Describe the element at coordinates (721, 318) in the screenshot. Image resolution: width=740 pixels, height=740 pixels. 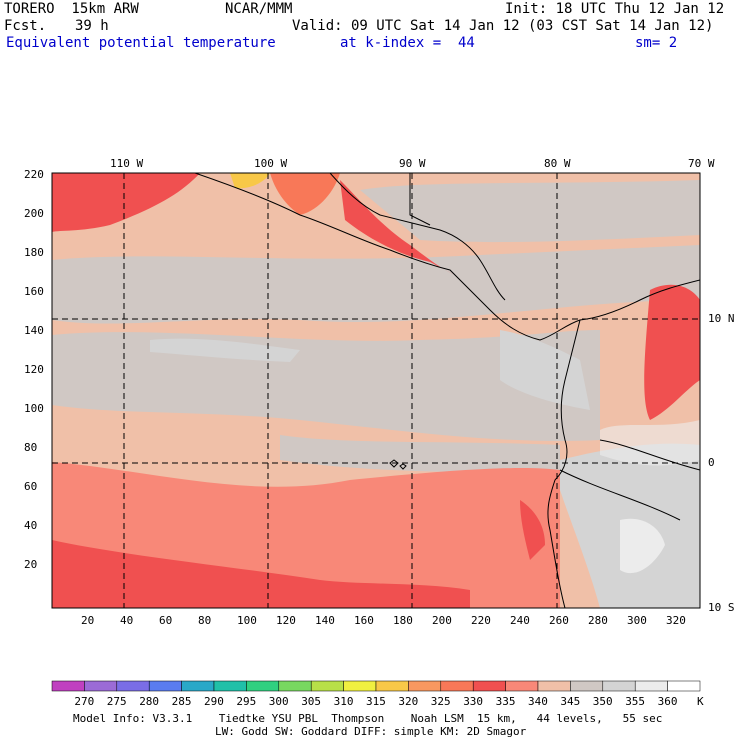
I see `lat-label-10n: 10 N` at that location.